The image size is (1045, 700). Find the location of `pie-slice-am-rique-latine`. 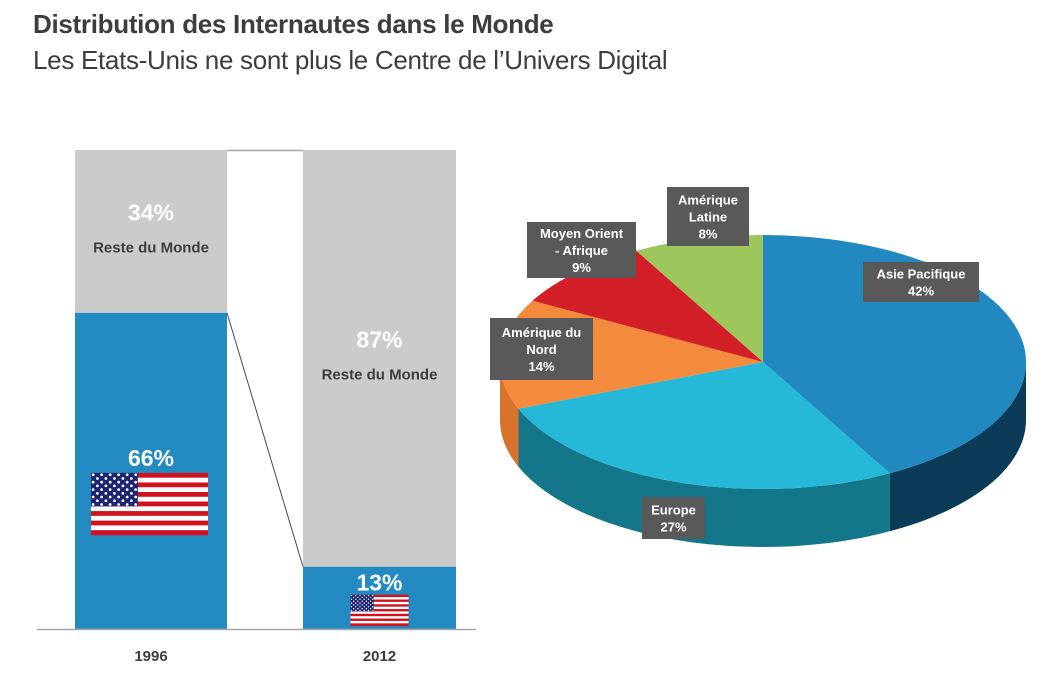

pie-slice-am-rique-latine is located at coordinates (699, 298).